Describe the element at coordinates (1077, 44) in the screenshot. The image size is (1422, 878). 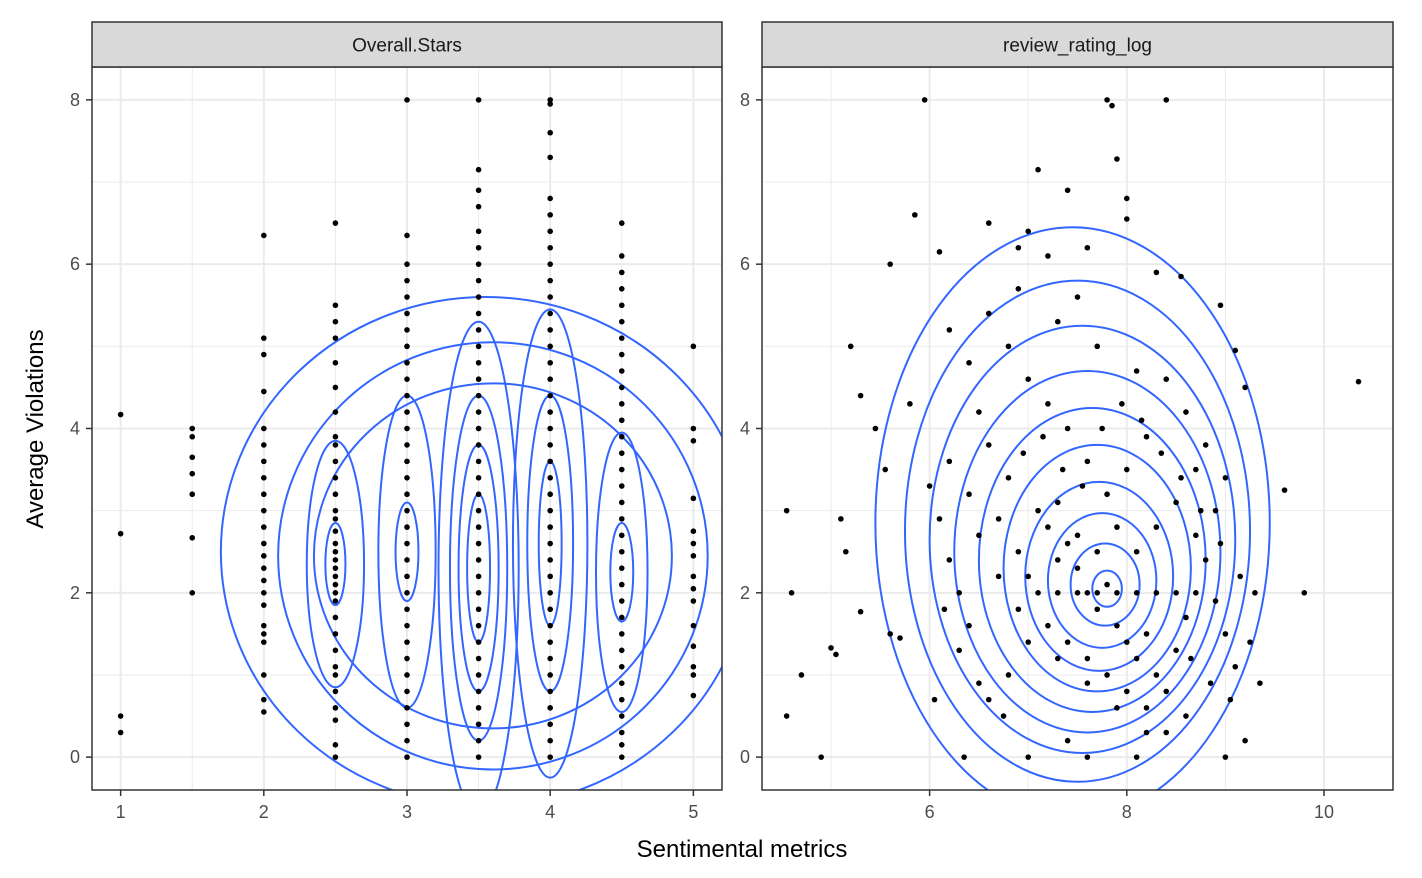
I see `facet-strip` at that location.